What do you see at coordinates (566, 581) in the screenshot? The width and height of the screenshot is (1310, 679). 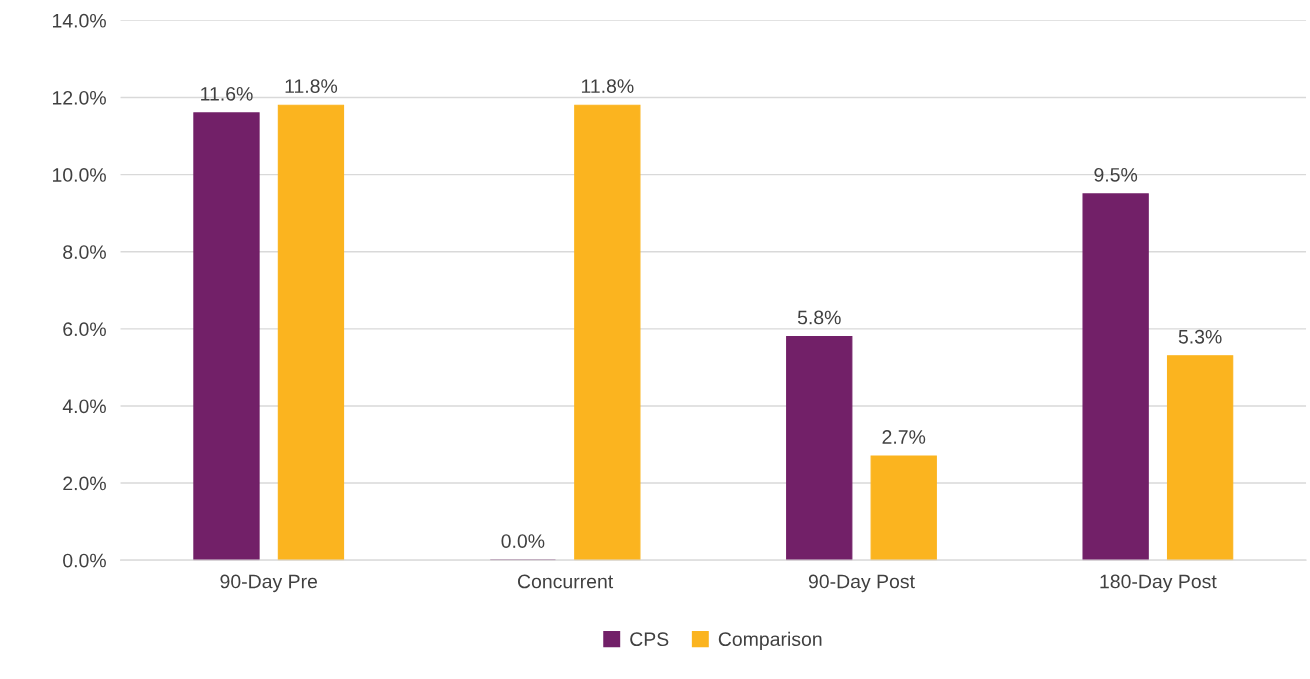 I see `x-tick-label: Concurrent` at bounding box center [566, 581].